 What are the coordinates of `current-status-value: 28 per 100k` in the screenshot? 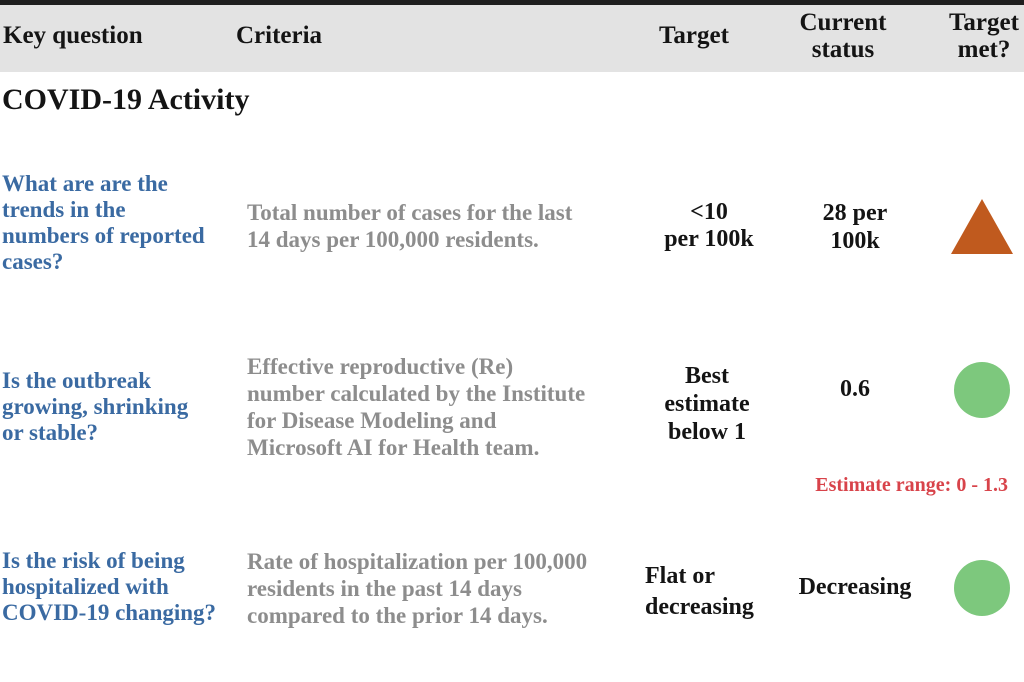 It's located at (855, 227).